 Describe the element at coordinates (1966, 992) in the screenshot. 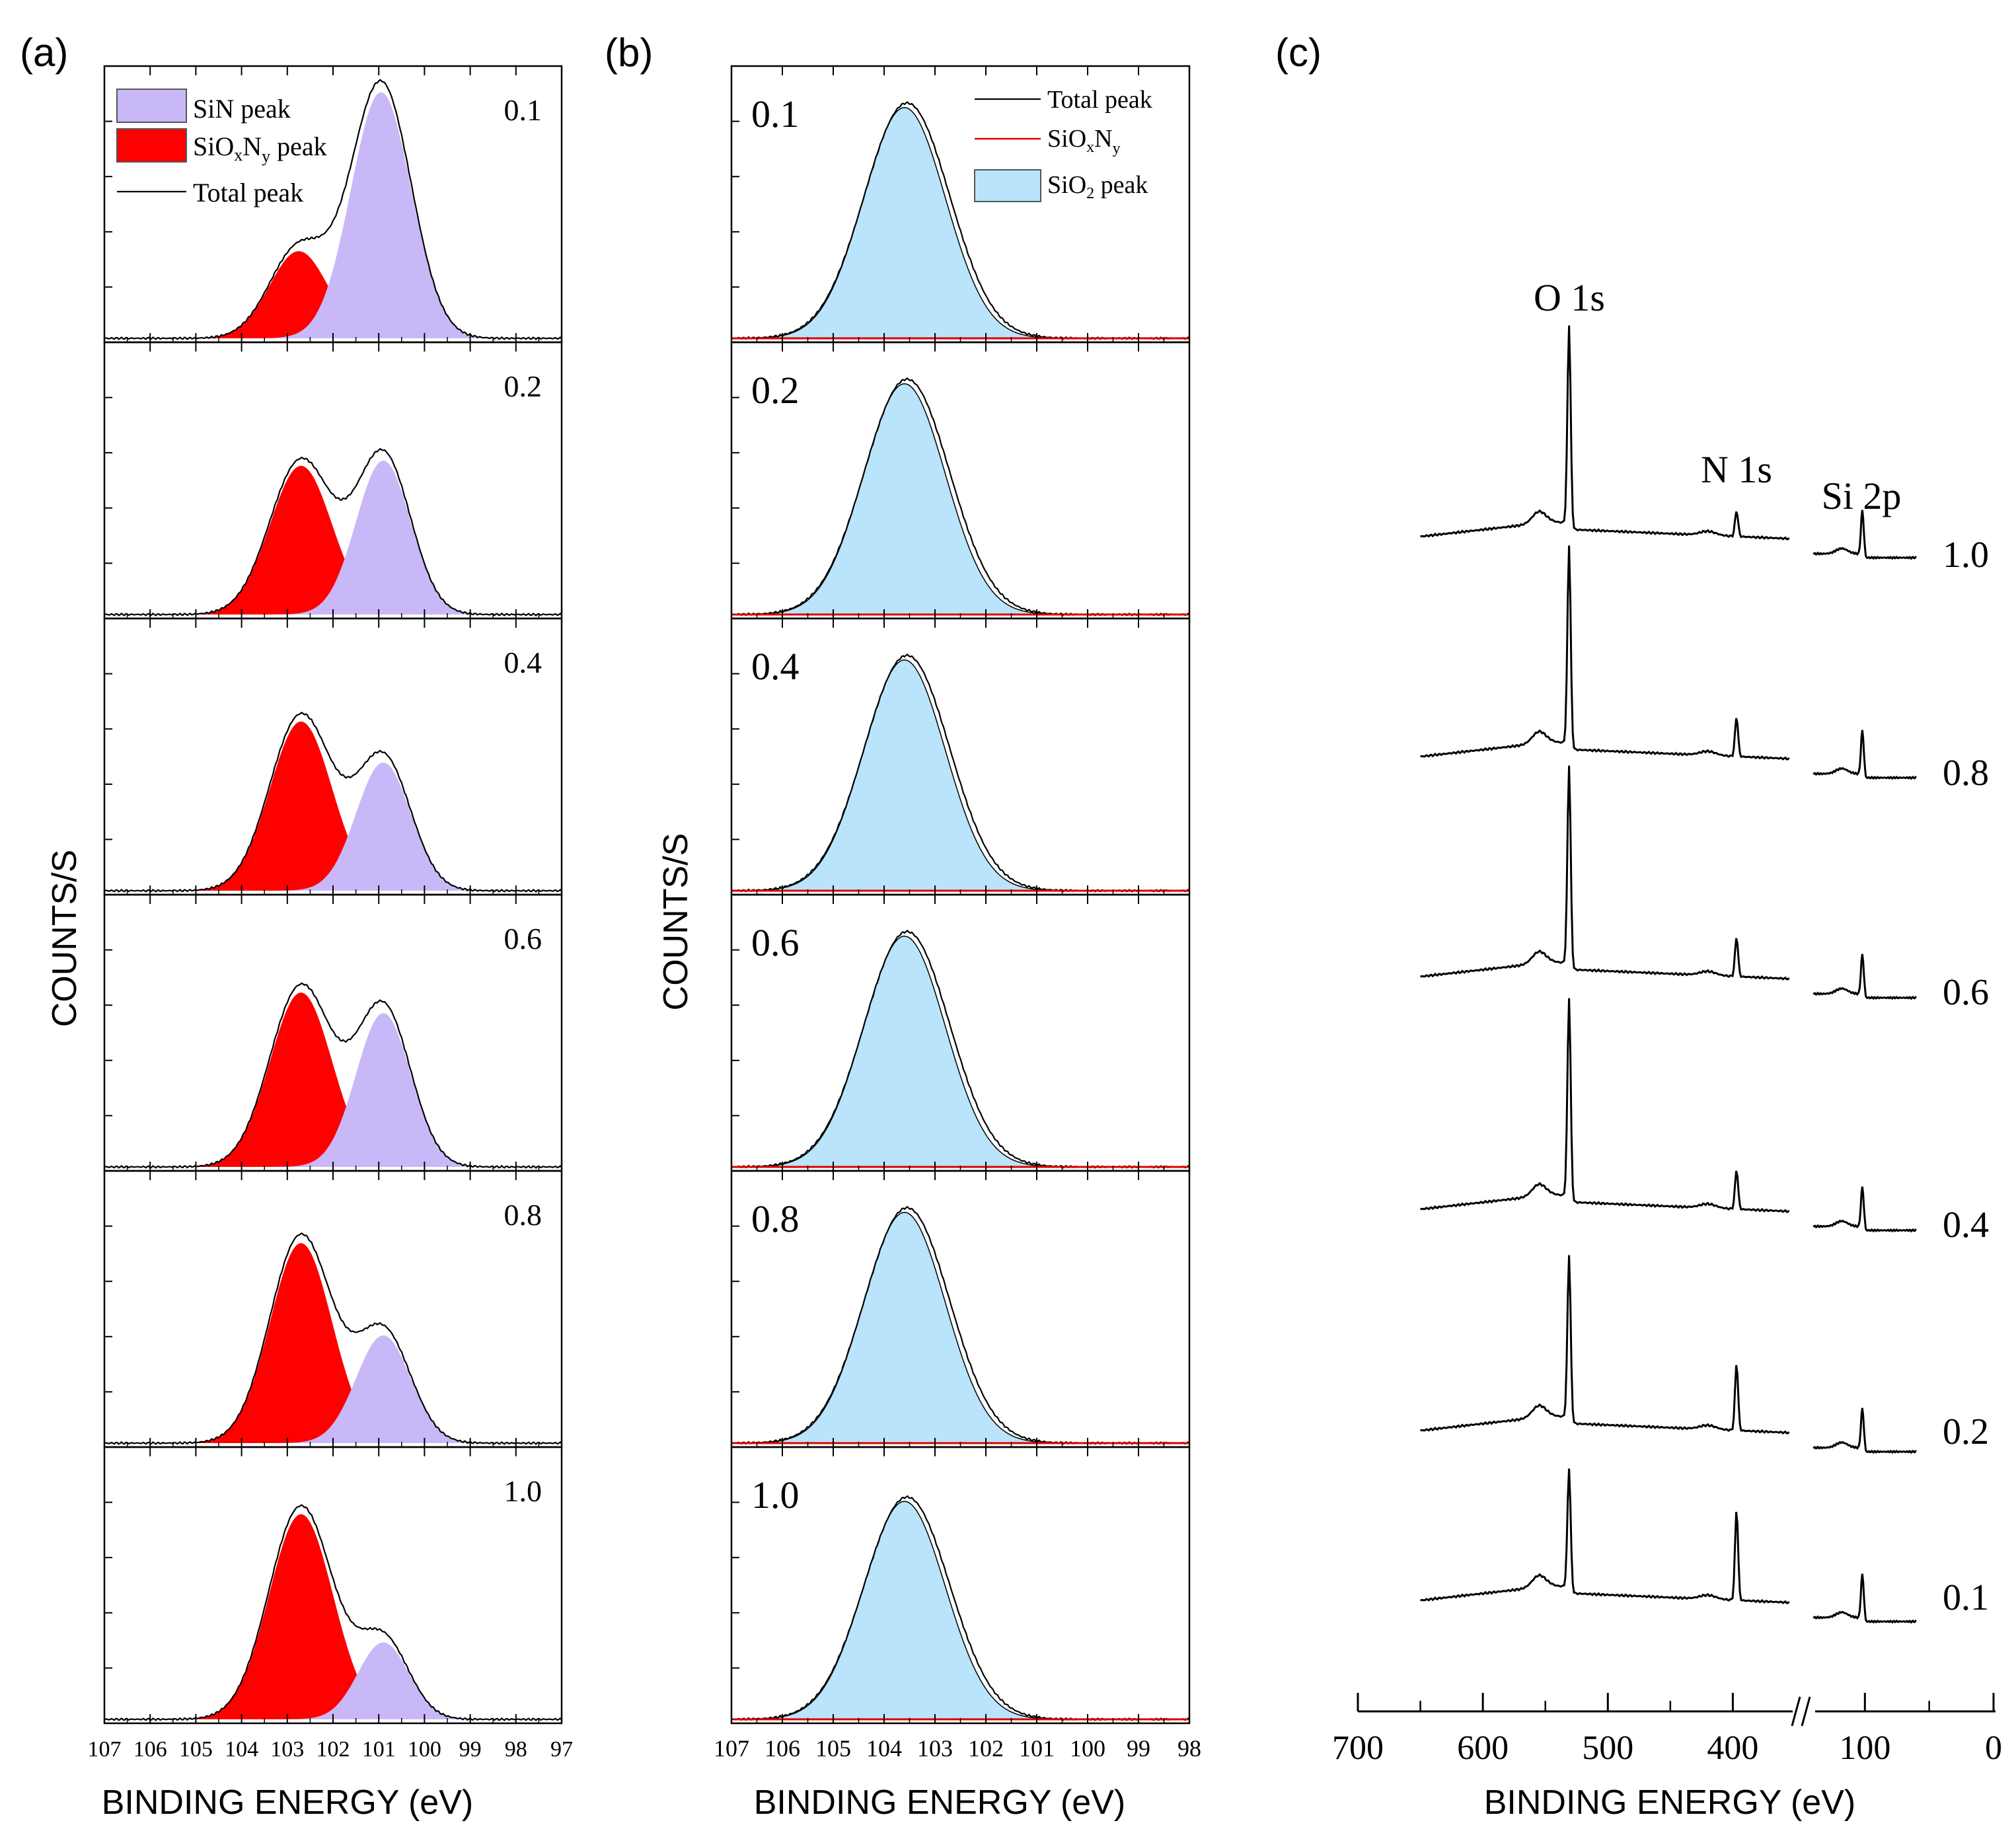

I see `series-label: 0.6` at that location.